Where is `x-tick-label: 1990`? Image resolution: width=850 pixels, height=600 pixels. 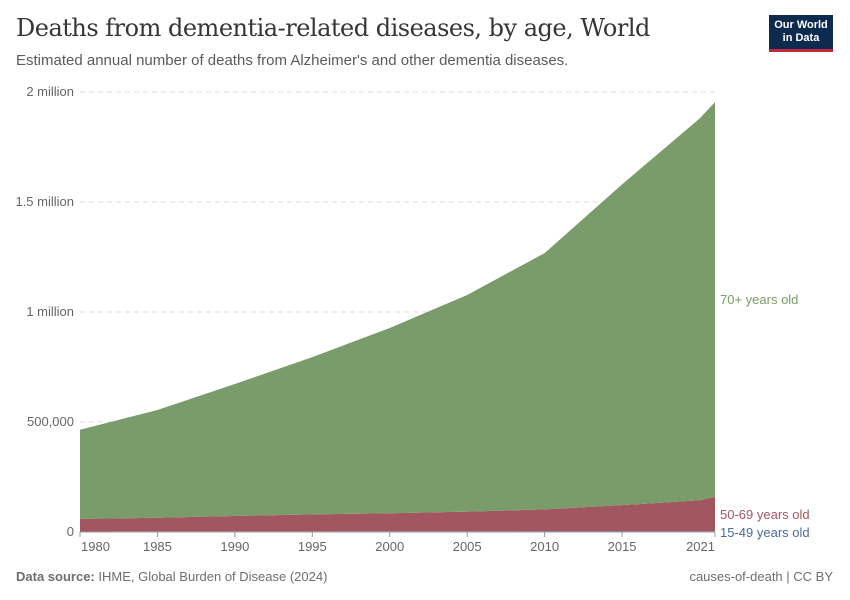 x-tick-label: 1990 is located at coordinates (234, 546).